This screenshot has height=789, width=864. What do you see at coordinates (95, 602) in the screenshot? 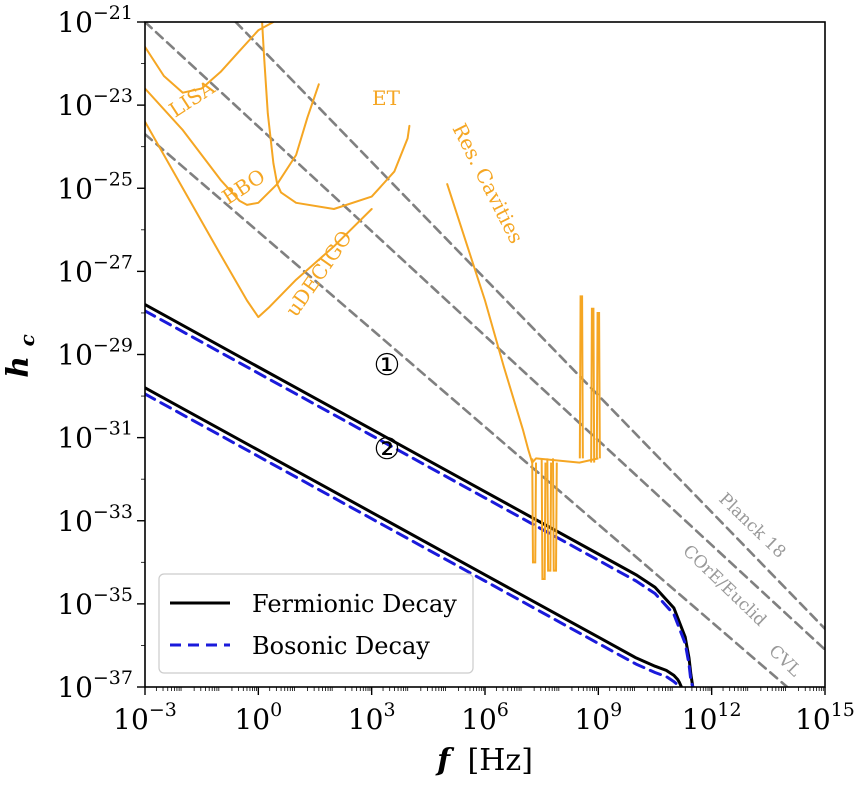
I see `y-tick-label: 10−35` at bounding box center [95, 602].